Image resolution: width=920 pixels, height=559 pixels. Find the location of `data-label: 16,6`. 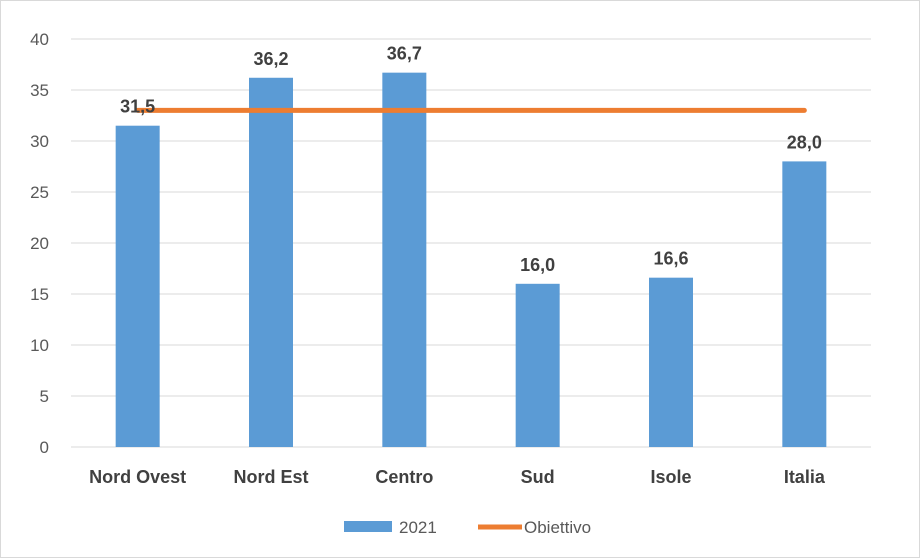

data-label: 16,6 is located at coordinates (670, 259).